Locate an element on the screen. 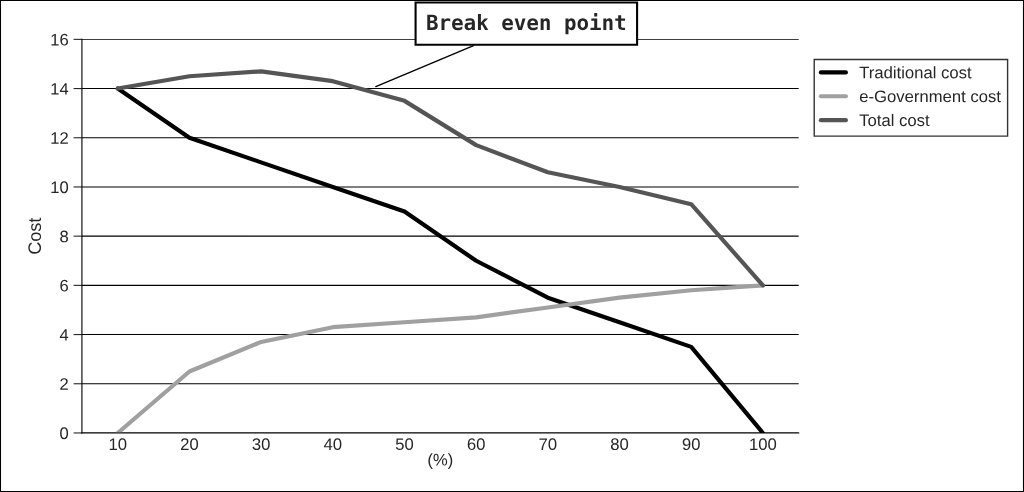  x-tick-label: 70 is located at coordinates (548, 444).